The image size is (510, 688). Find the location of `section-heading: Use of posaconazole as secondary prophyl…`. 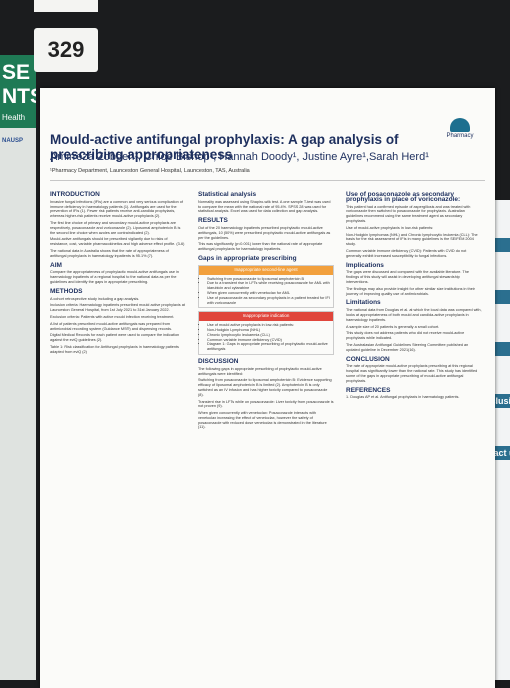

section-heading: Use of posaconazole as secondary prophyl… is located at coordinates (403, 197).